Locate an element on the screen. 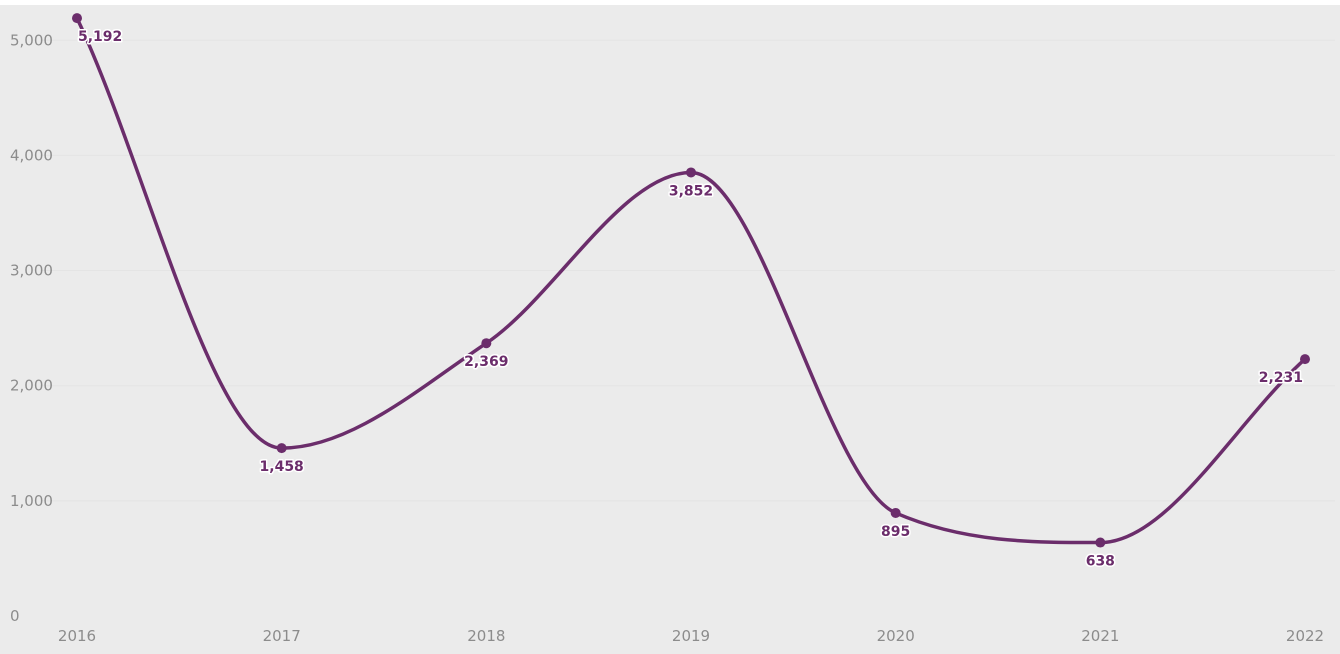 This screenshot has width=1340, height=654. data-label-2020: 895 is located at coordinates (895, 532).